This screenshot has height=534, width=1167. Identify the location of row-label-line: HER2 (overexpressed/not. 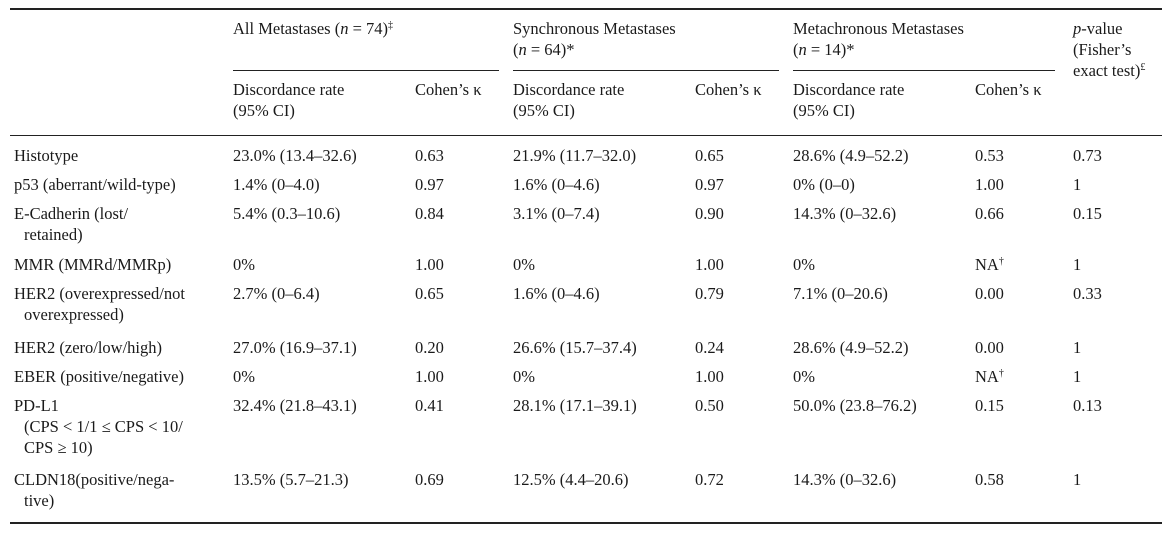
(99, 293).